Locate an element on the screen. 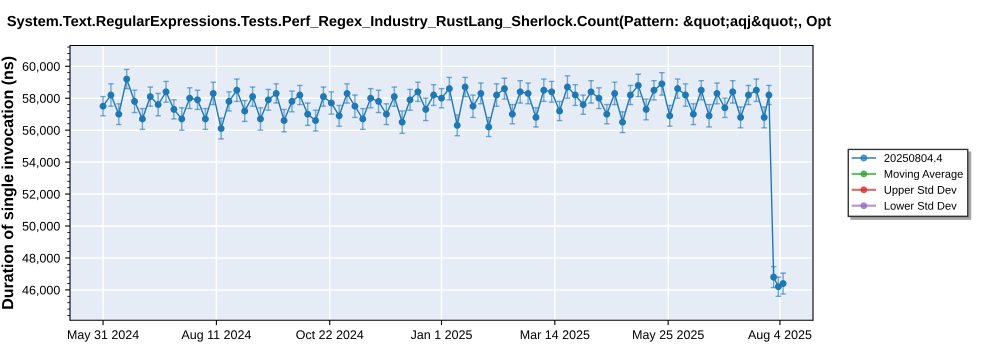 The image size is (1000, 350). legend-label: Moving Average is located at coordinates (923, 175).